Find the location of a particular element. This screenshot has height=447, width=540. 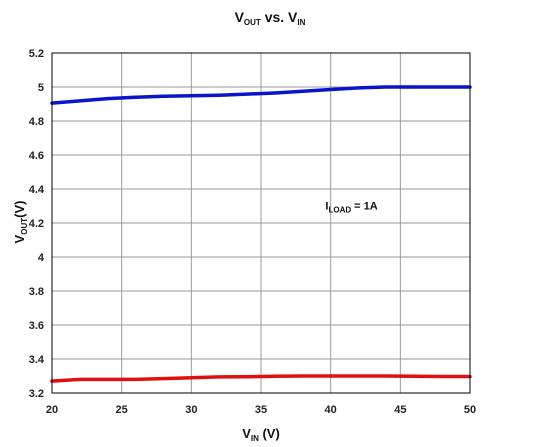

annotation-load: ILOAD = 1A is located at coordinates (351, 207).